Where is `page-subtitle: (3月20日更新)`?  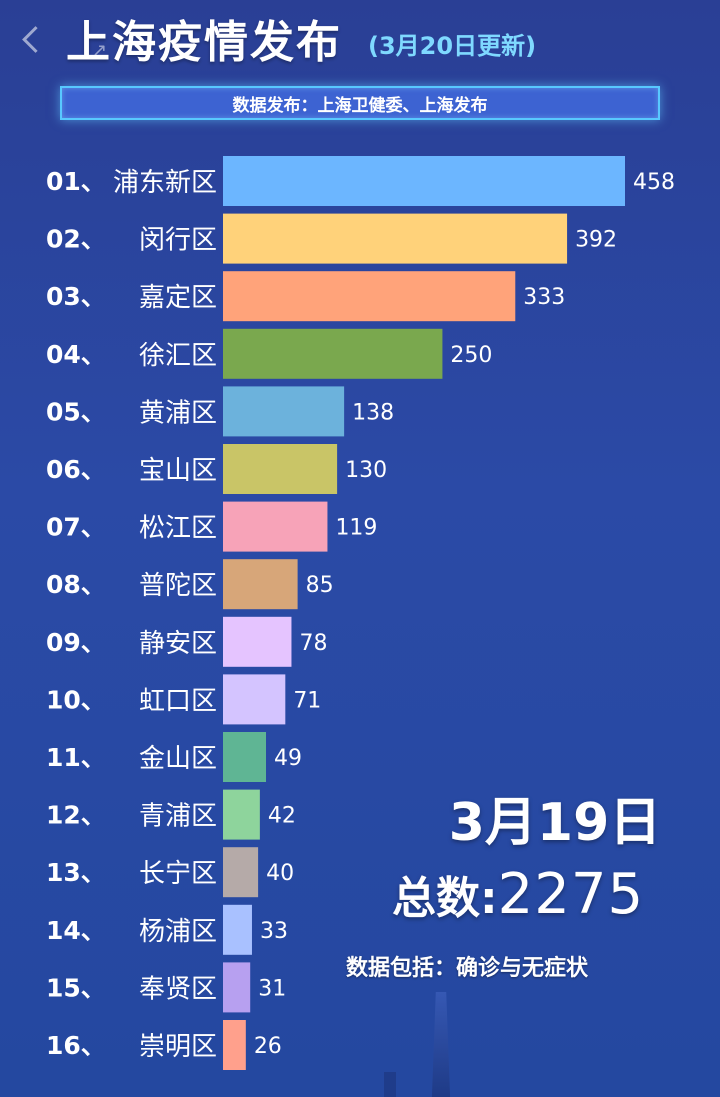
page-subtitle: (3月20日更新) is located at coordinates (452, 46).